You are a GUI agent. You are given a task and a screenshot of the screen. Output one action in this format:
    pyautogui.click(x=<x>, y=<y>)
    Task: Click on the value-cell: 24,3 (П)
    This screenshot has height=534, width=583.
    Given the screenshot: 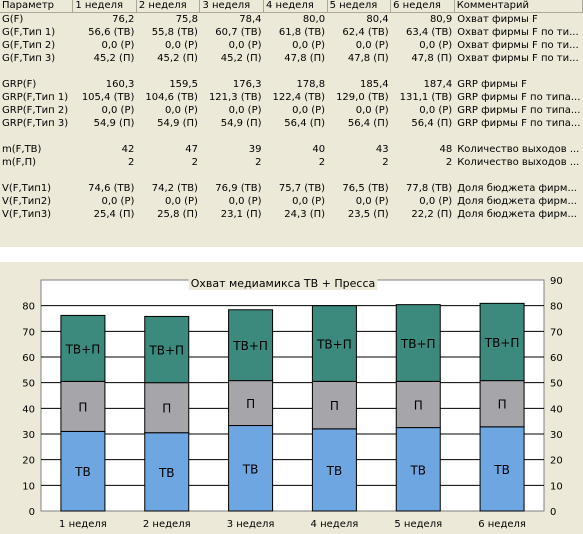 What is the action you would take?
    pyautogui.click(x=305, y=214)
    